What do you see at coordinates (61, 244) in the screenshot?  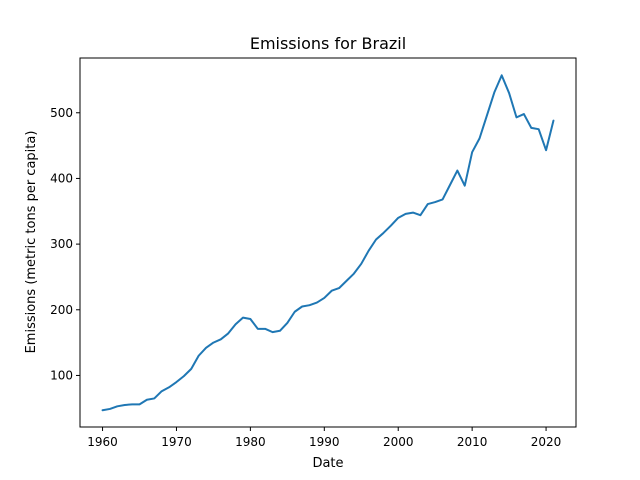 I see `y-tick-label: 300` at bounding box center [61, 244].